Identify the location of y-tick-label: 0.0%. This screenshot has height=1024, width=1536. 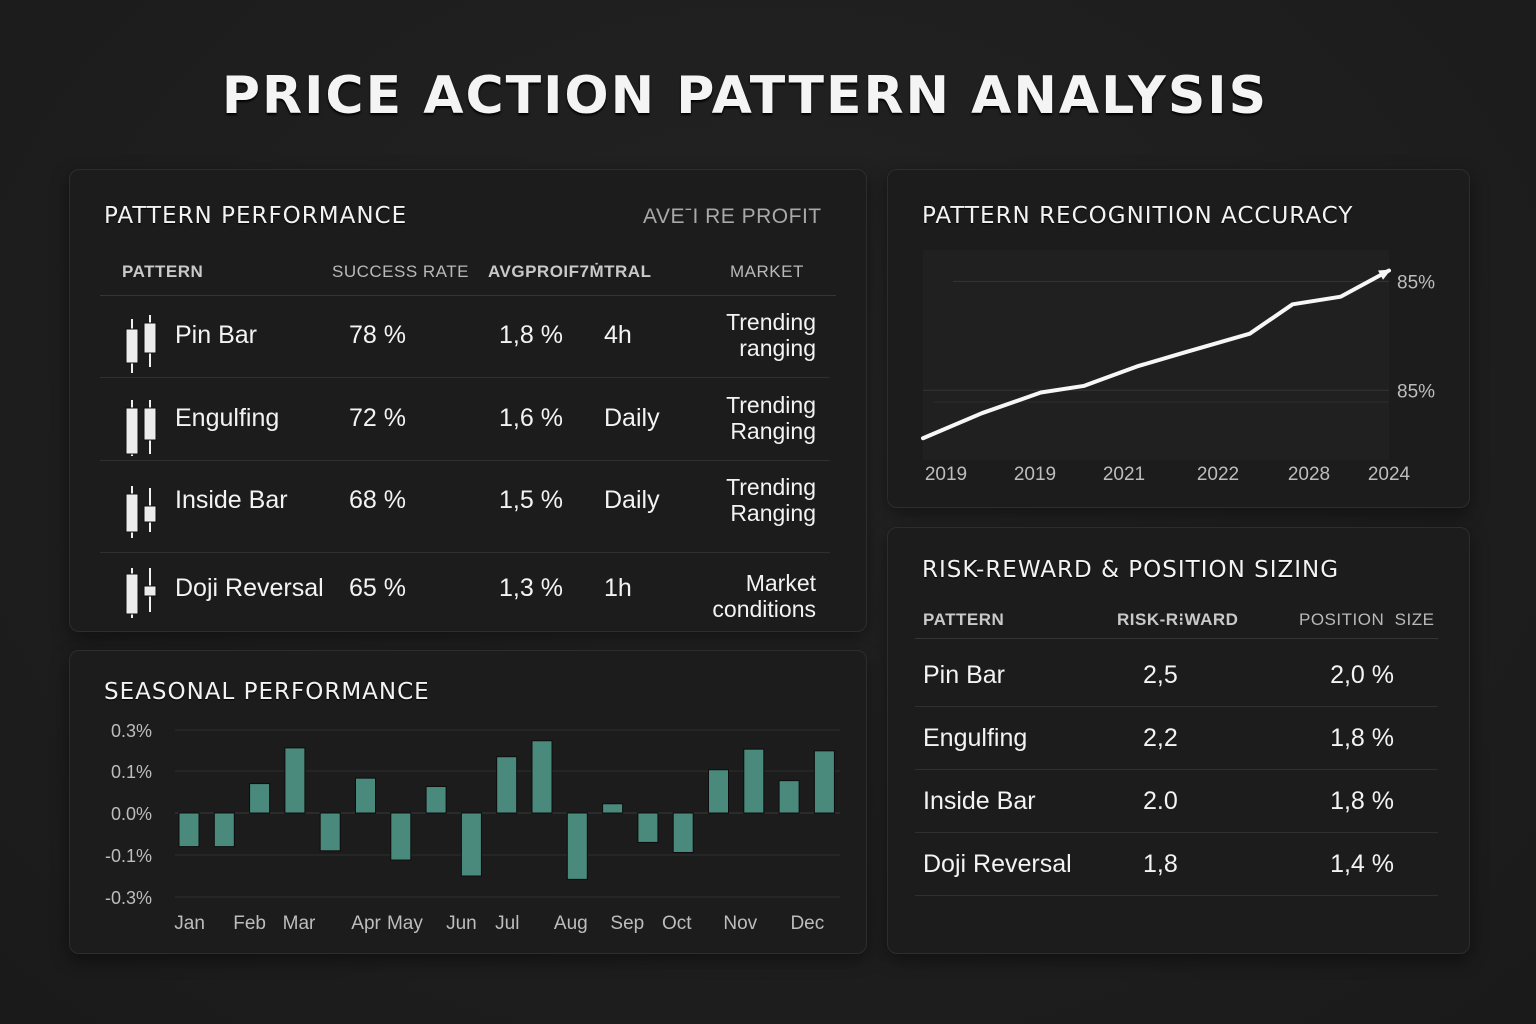
(131, 814).